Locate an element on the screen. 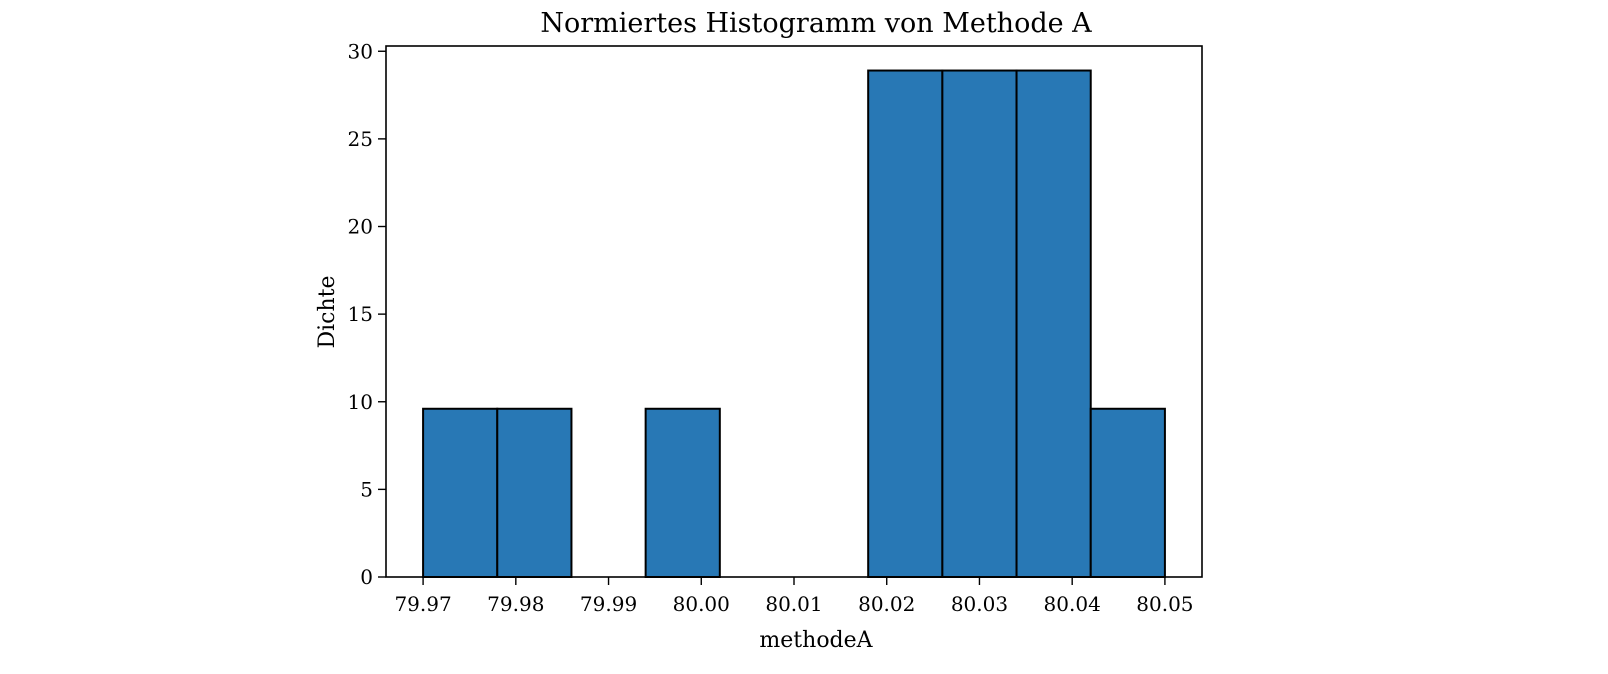 This screenshot has height=674, width=1608. x-tick-label: 79.99 is located at coordinates (608, 604).